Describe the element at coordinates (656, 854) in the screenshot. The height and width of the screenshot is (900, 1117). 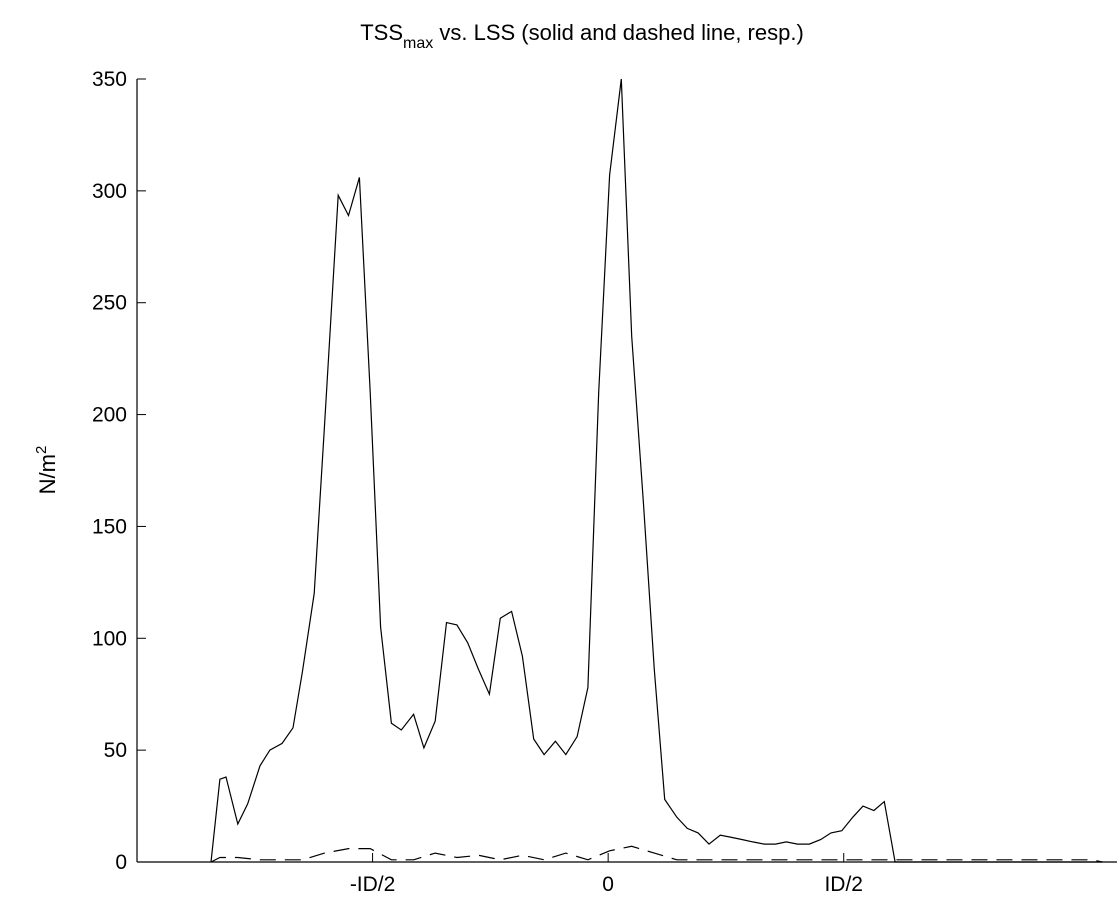
I see `series-line-dashed` at that location.